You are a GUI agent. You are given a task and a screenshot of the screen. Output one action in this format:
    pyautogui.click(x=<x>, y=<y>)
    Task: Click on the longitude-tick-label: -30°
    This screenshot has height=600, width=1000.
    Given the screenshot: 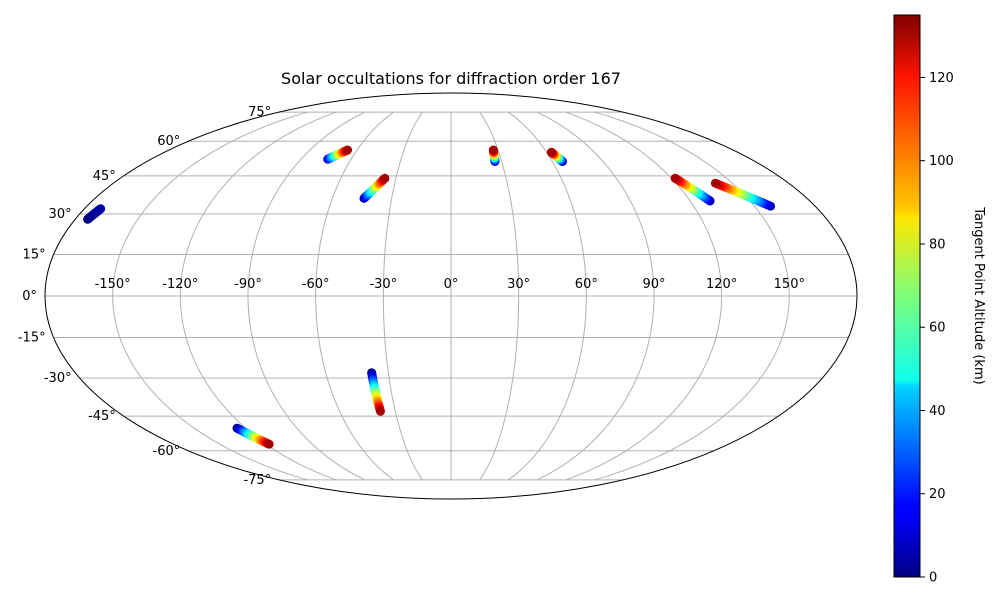 What is the action you would take?
    pyautogui.click(x=383, y=284)
    